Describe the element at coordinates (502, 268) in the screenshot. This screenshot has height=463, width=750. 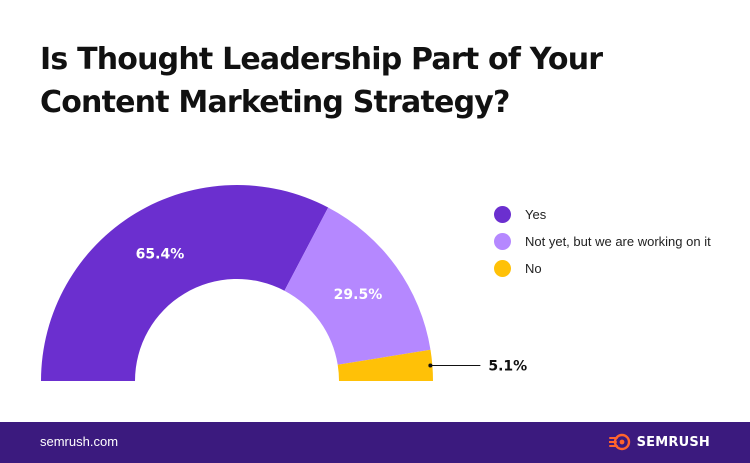
I see `legend-swatch-no` at that location.